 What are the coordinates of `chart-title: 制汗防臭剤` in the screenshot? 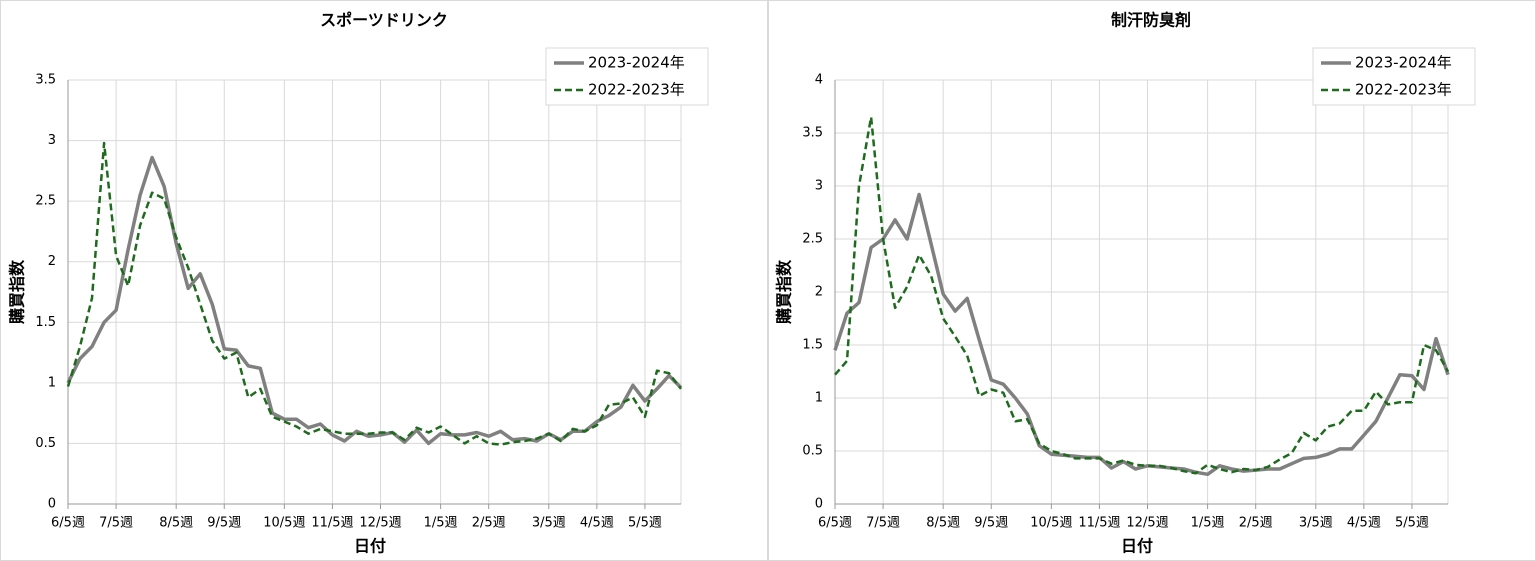 It's located at (1151, 20).